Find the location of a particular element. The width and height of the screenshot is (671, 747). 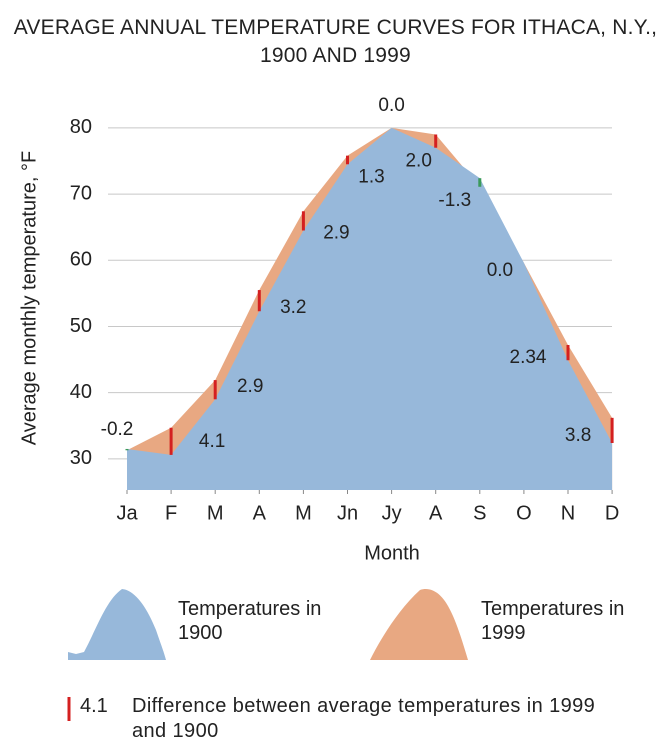

legend-label: Temperatures in 1900 is located at coordinates (250, 621).